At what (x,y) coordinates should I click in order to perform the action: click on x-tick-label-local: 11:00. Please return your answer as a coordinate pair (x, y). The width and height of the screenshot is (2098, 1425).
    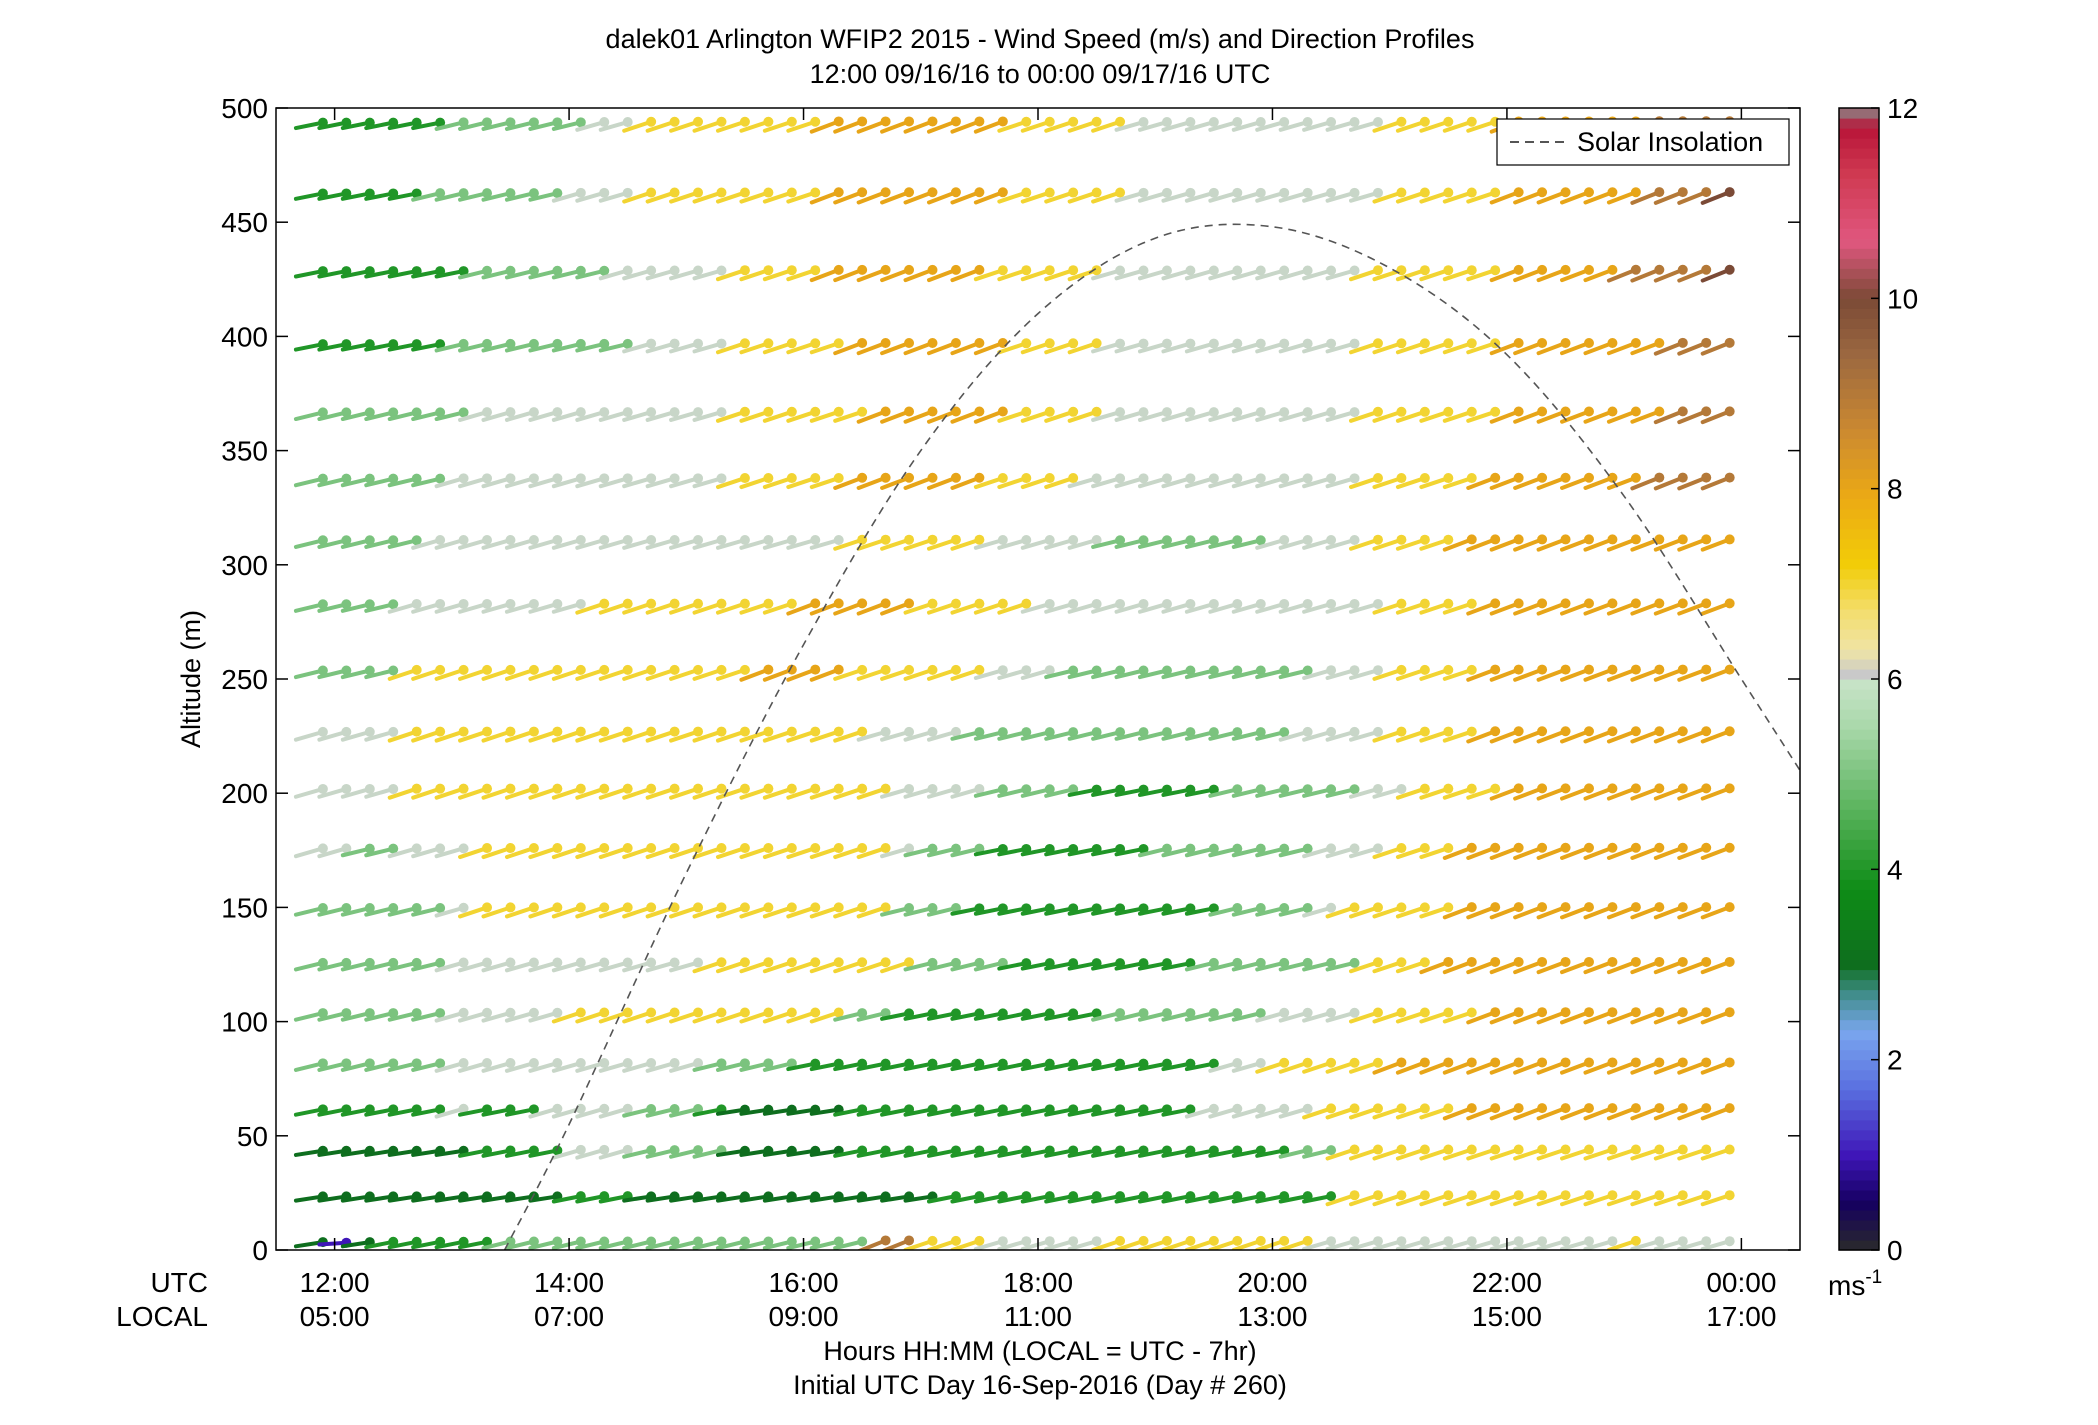
    Looking at the image, I should click on (1038, 1316).